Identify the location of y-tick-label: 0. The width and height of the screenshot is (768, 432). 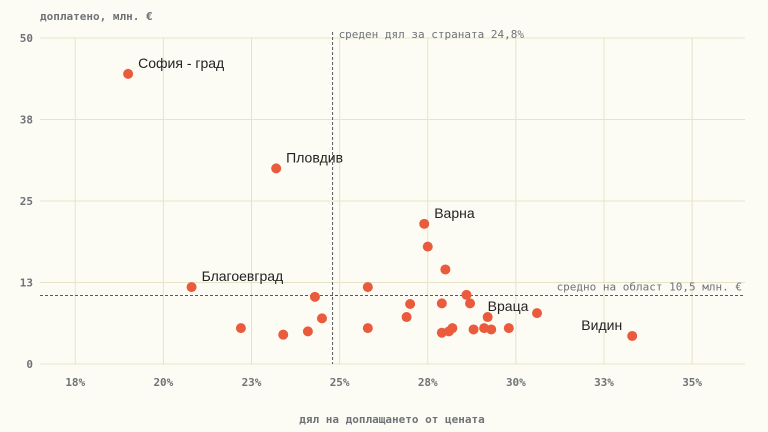
(29, 364).